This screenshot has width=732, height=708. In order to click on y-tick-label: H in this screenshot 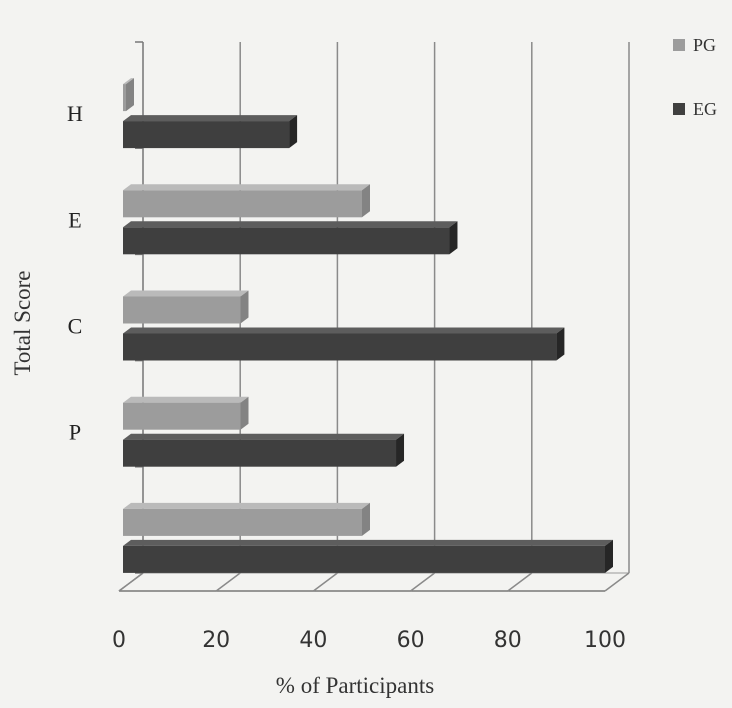, I will do `click(75, 113)`.